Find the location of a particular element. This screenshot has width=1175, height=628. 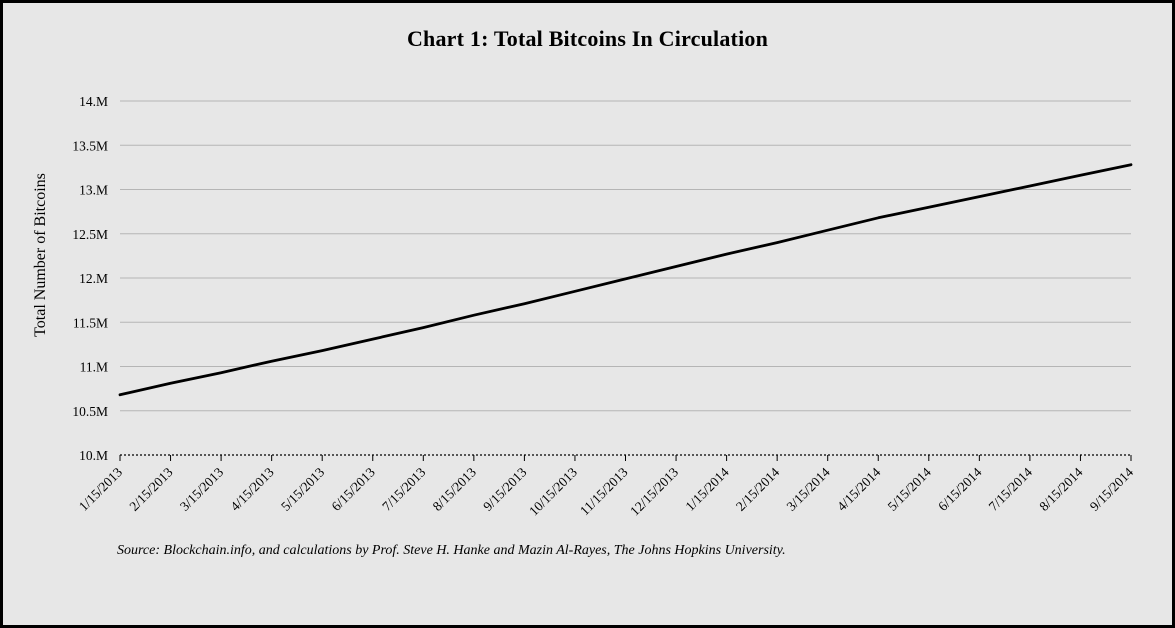

y-tick-label: 13.M is located at coordinates (93, 190).